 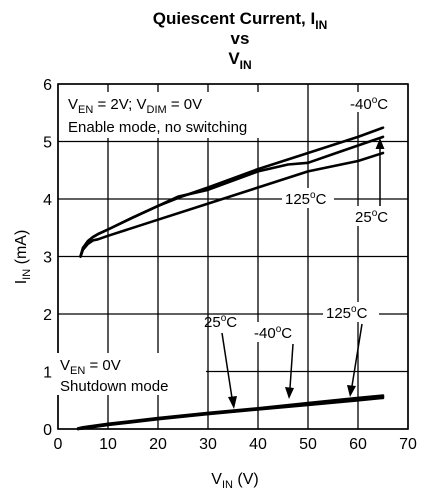 I want to click on label-m40-top: -40oC, so click(x=369, y=104).